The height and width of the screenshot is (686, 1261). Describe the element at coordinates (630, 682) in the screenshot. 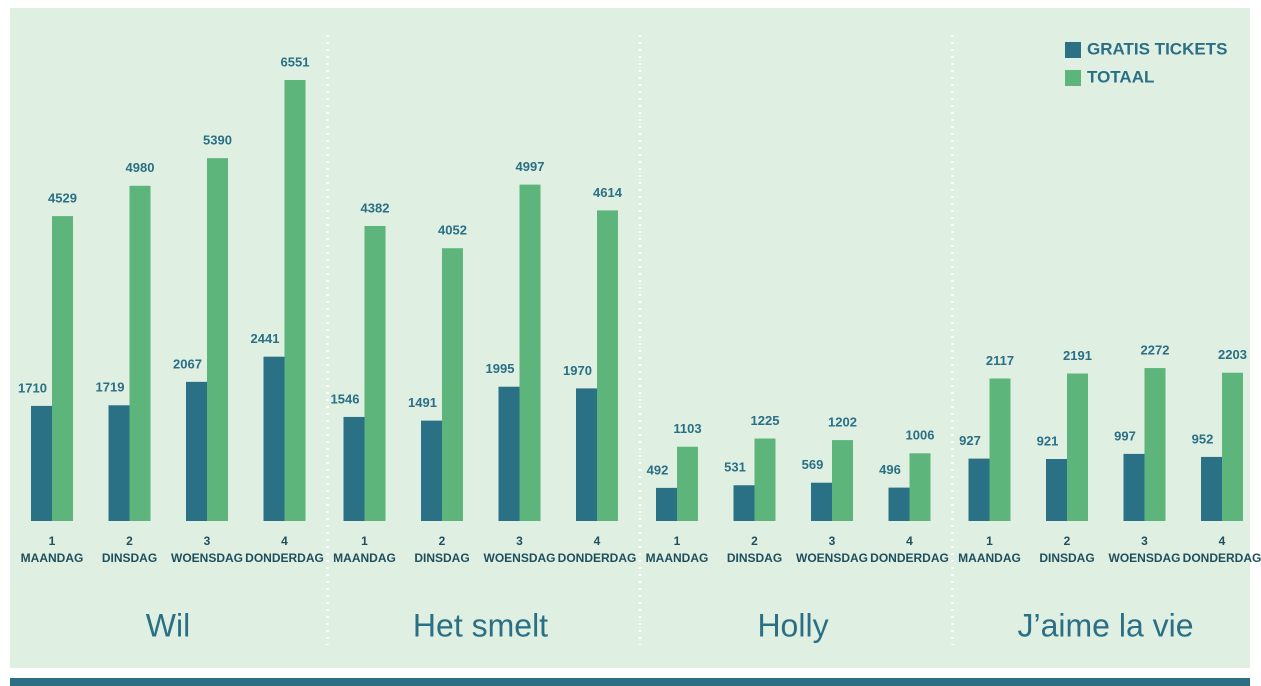

I see `bottom-band` at that location.